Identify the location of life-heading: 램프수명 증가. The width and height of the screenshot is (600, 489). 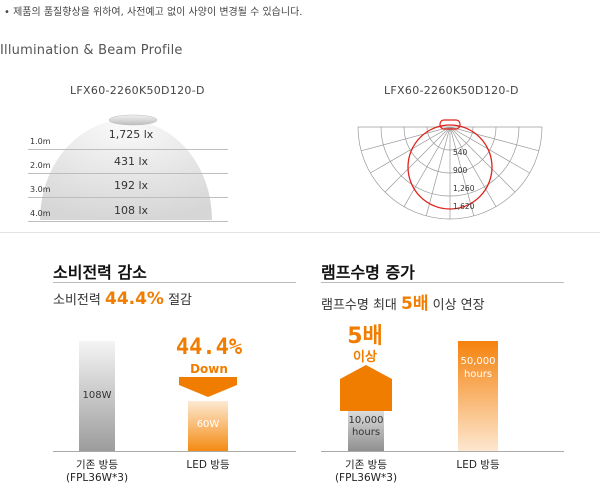
(368, 272).